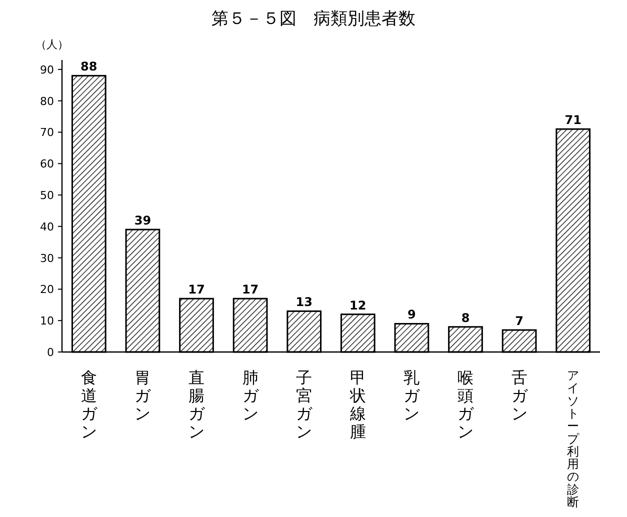 Image resolution: width=627 pixels, height=517 pixels. Describe the element at coordinates (47, 69) in the screenshot. I see `y-tick-label: 90` at that location.